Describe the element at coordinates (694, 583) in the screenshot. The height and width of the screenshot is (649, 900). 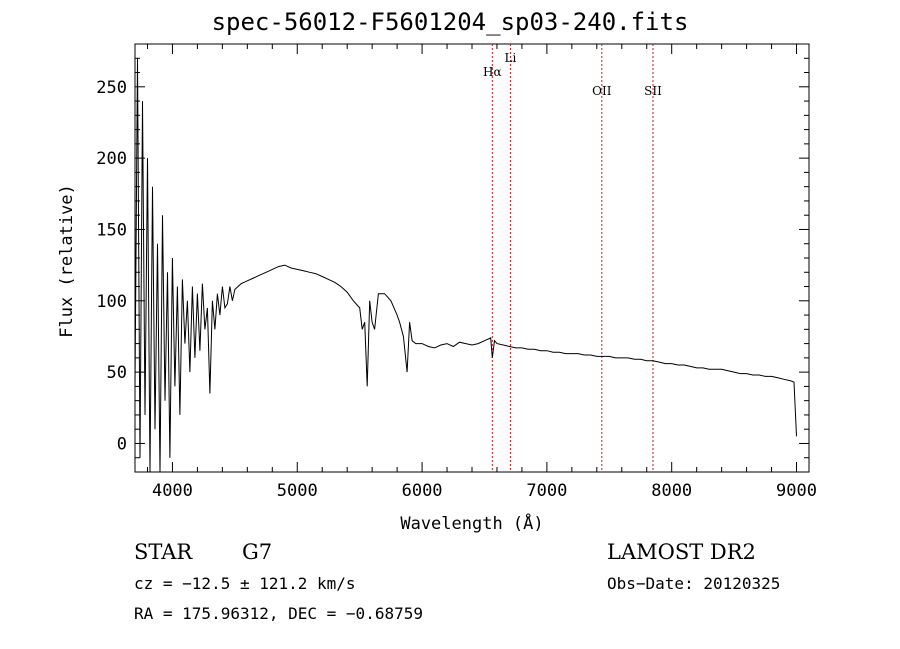
I see `observation-date: Obs−Date: 20120325` at that location.